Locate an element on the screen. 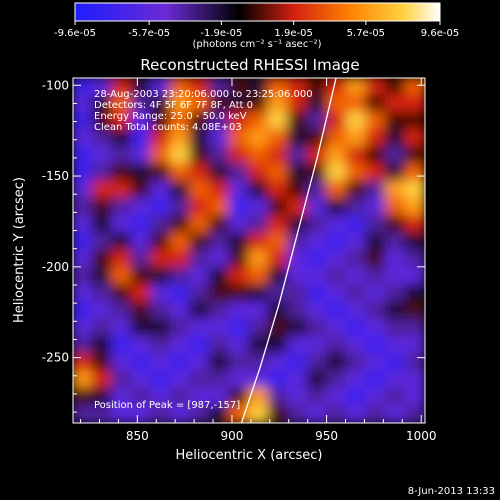 Image resolution: width=500 pixels, height=500 pixels. colorbar-tick-label: 9.6e-05 is located at coordinates (440, 33).